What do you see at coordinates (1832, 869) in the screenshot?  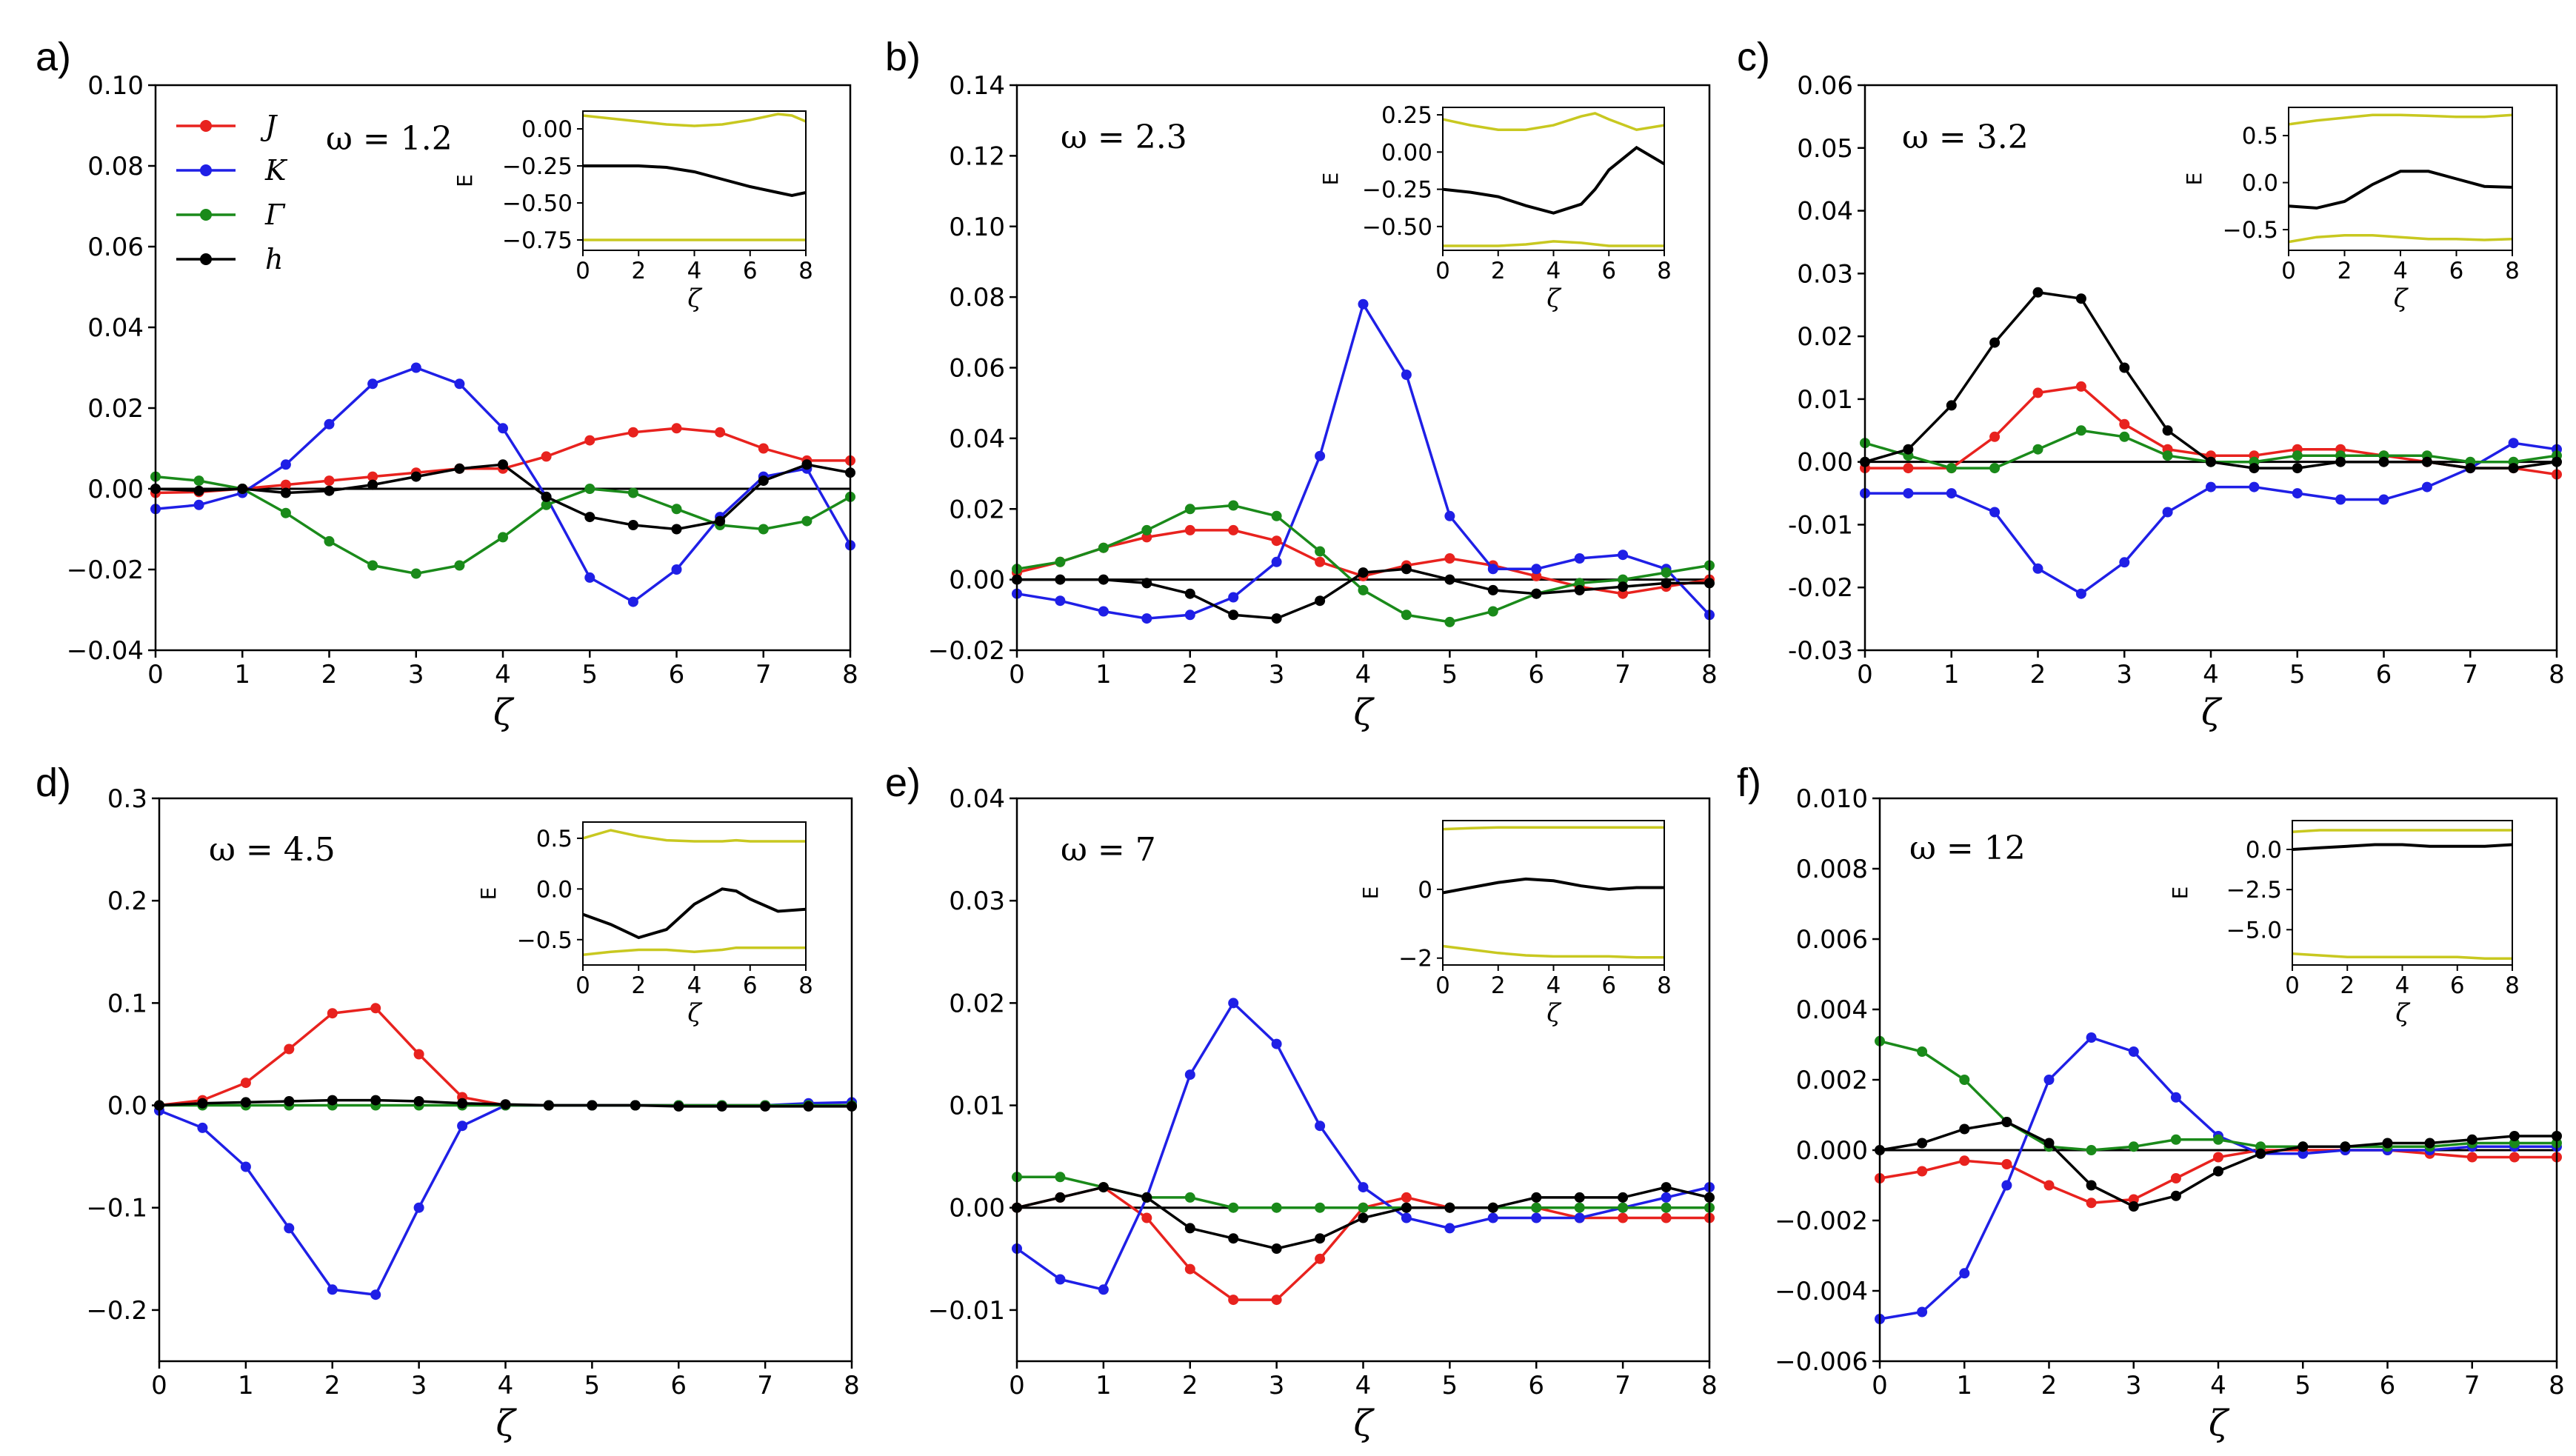 I see `y-tick-label: 0.008` at bounding box center [1832, 869].